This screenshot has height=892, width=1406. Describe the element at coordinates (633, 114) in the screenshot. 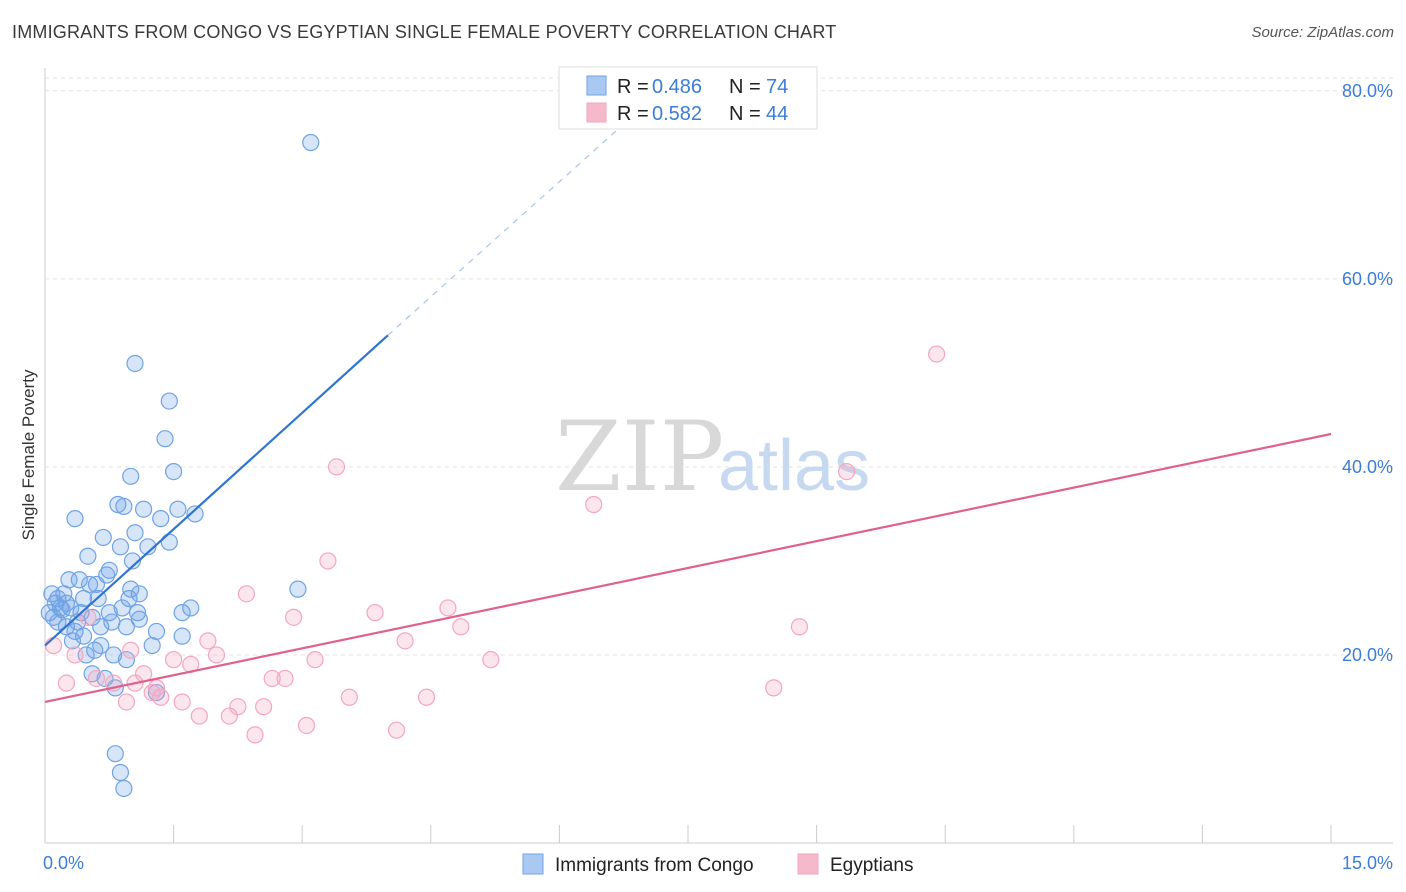

I see `legend-r-label-egyptians: R =` at that location.